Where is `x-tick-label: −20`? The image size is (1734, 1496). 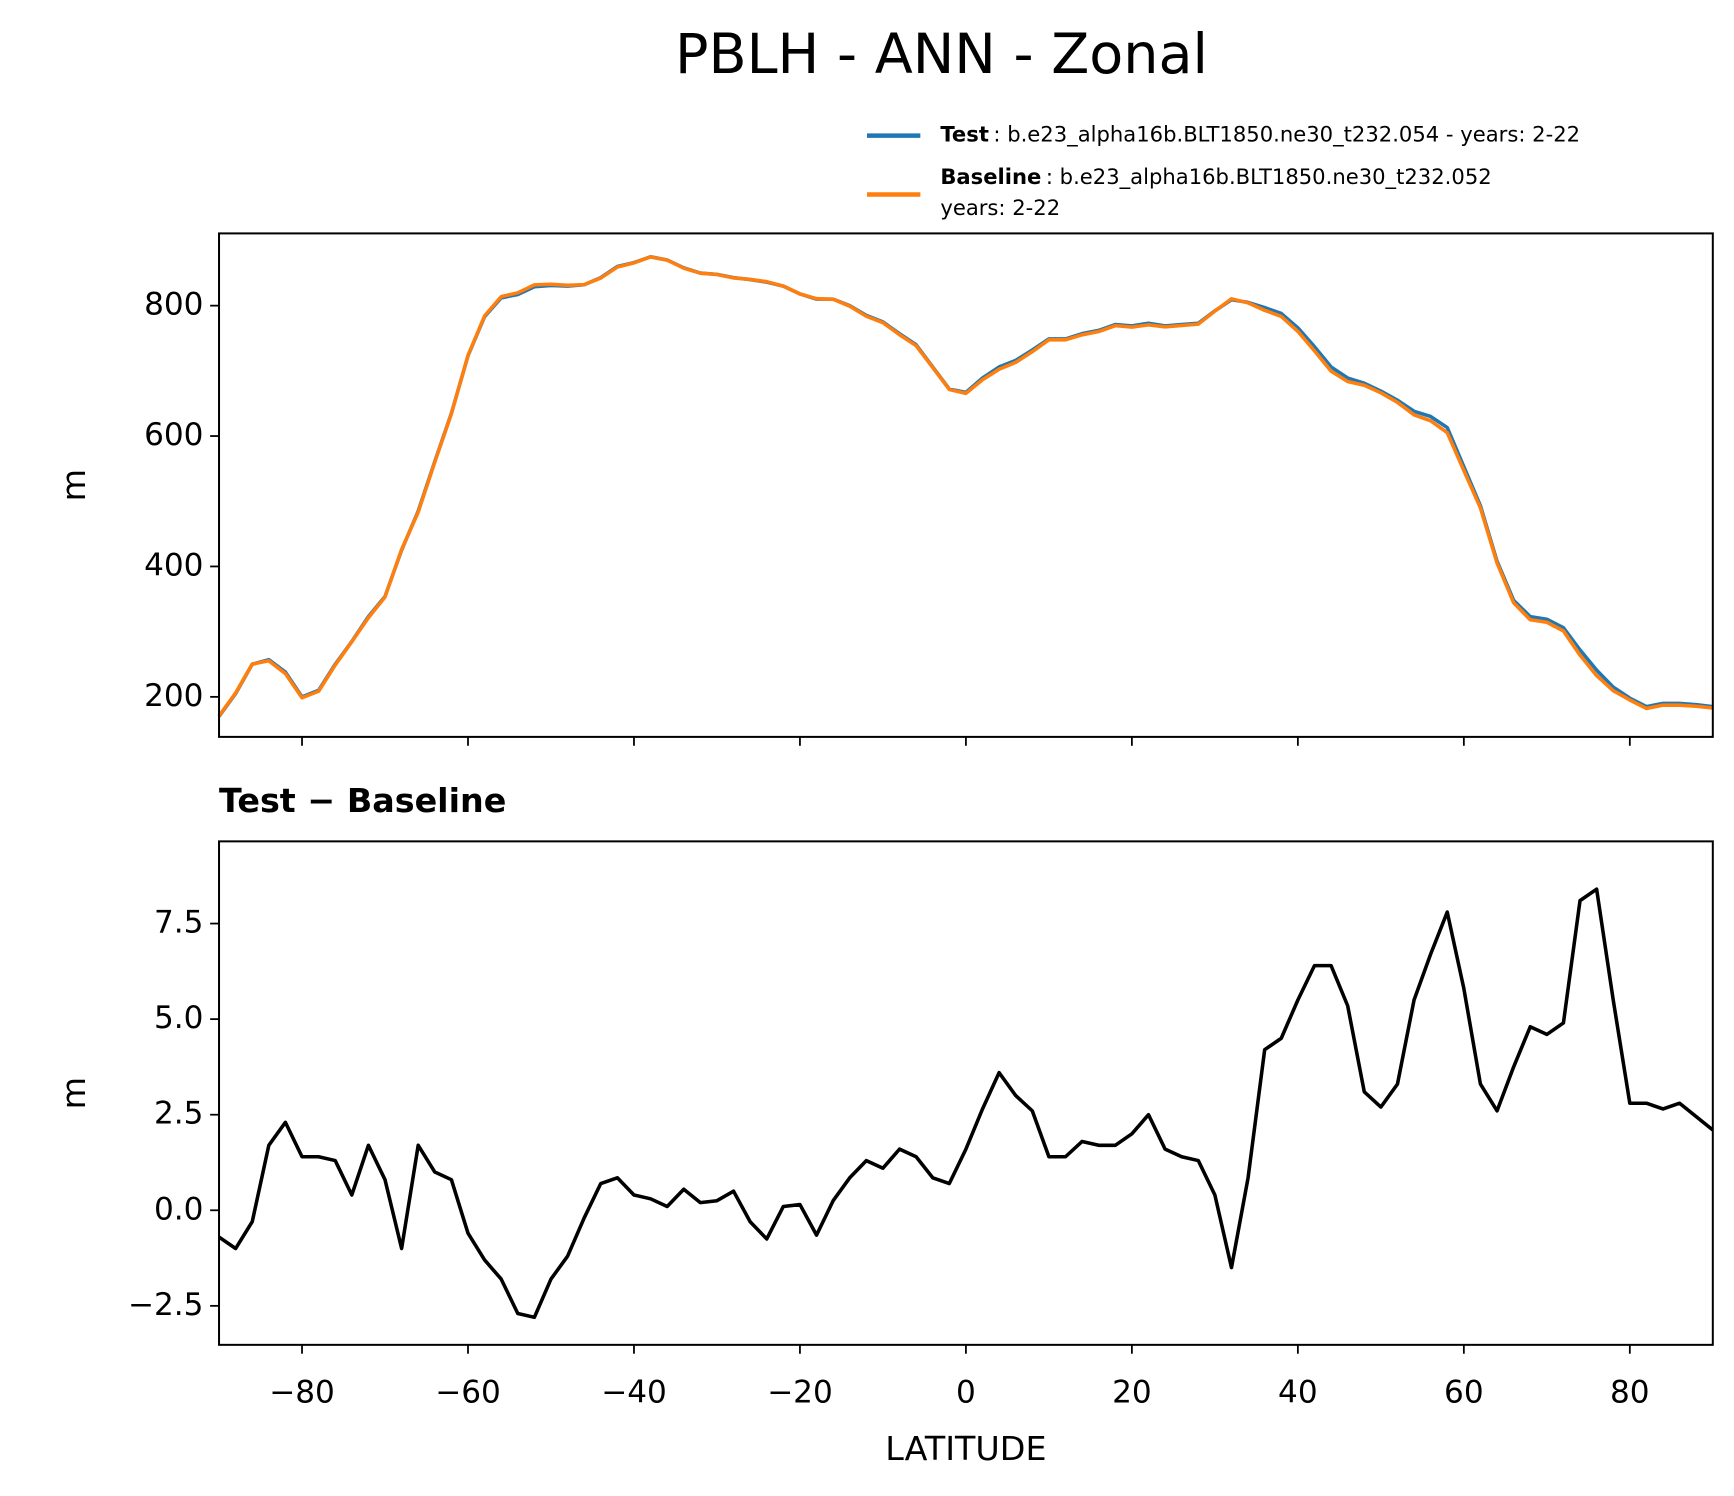
x-tick-label: −20 is located at coordinates (800, 1393).